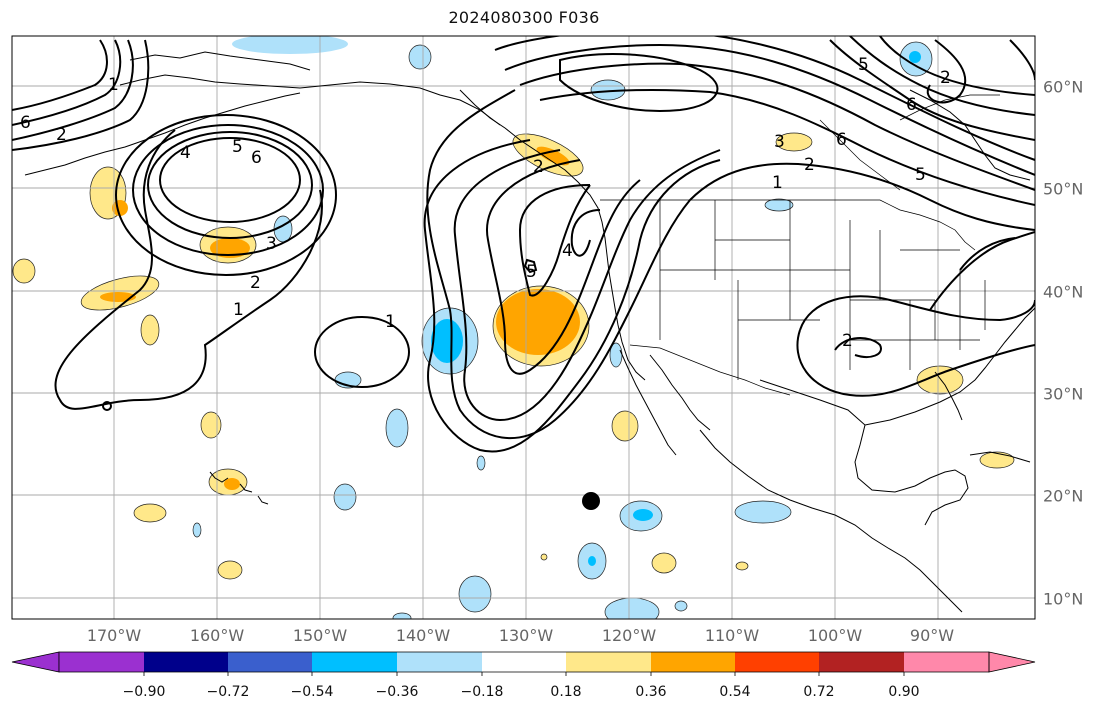  Describe the element at coordinates (1063, 87) in the screenshot. I see `latitude-label: 60°N` at that location.